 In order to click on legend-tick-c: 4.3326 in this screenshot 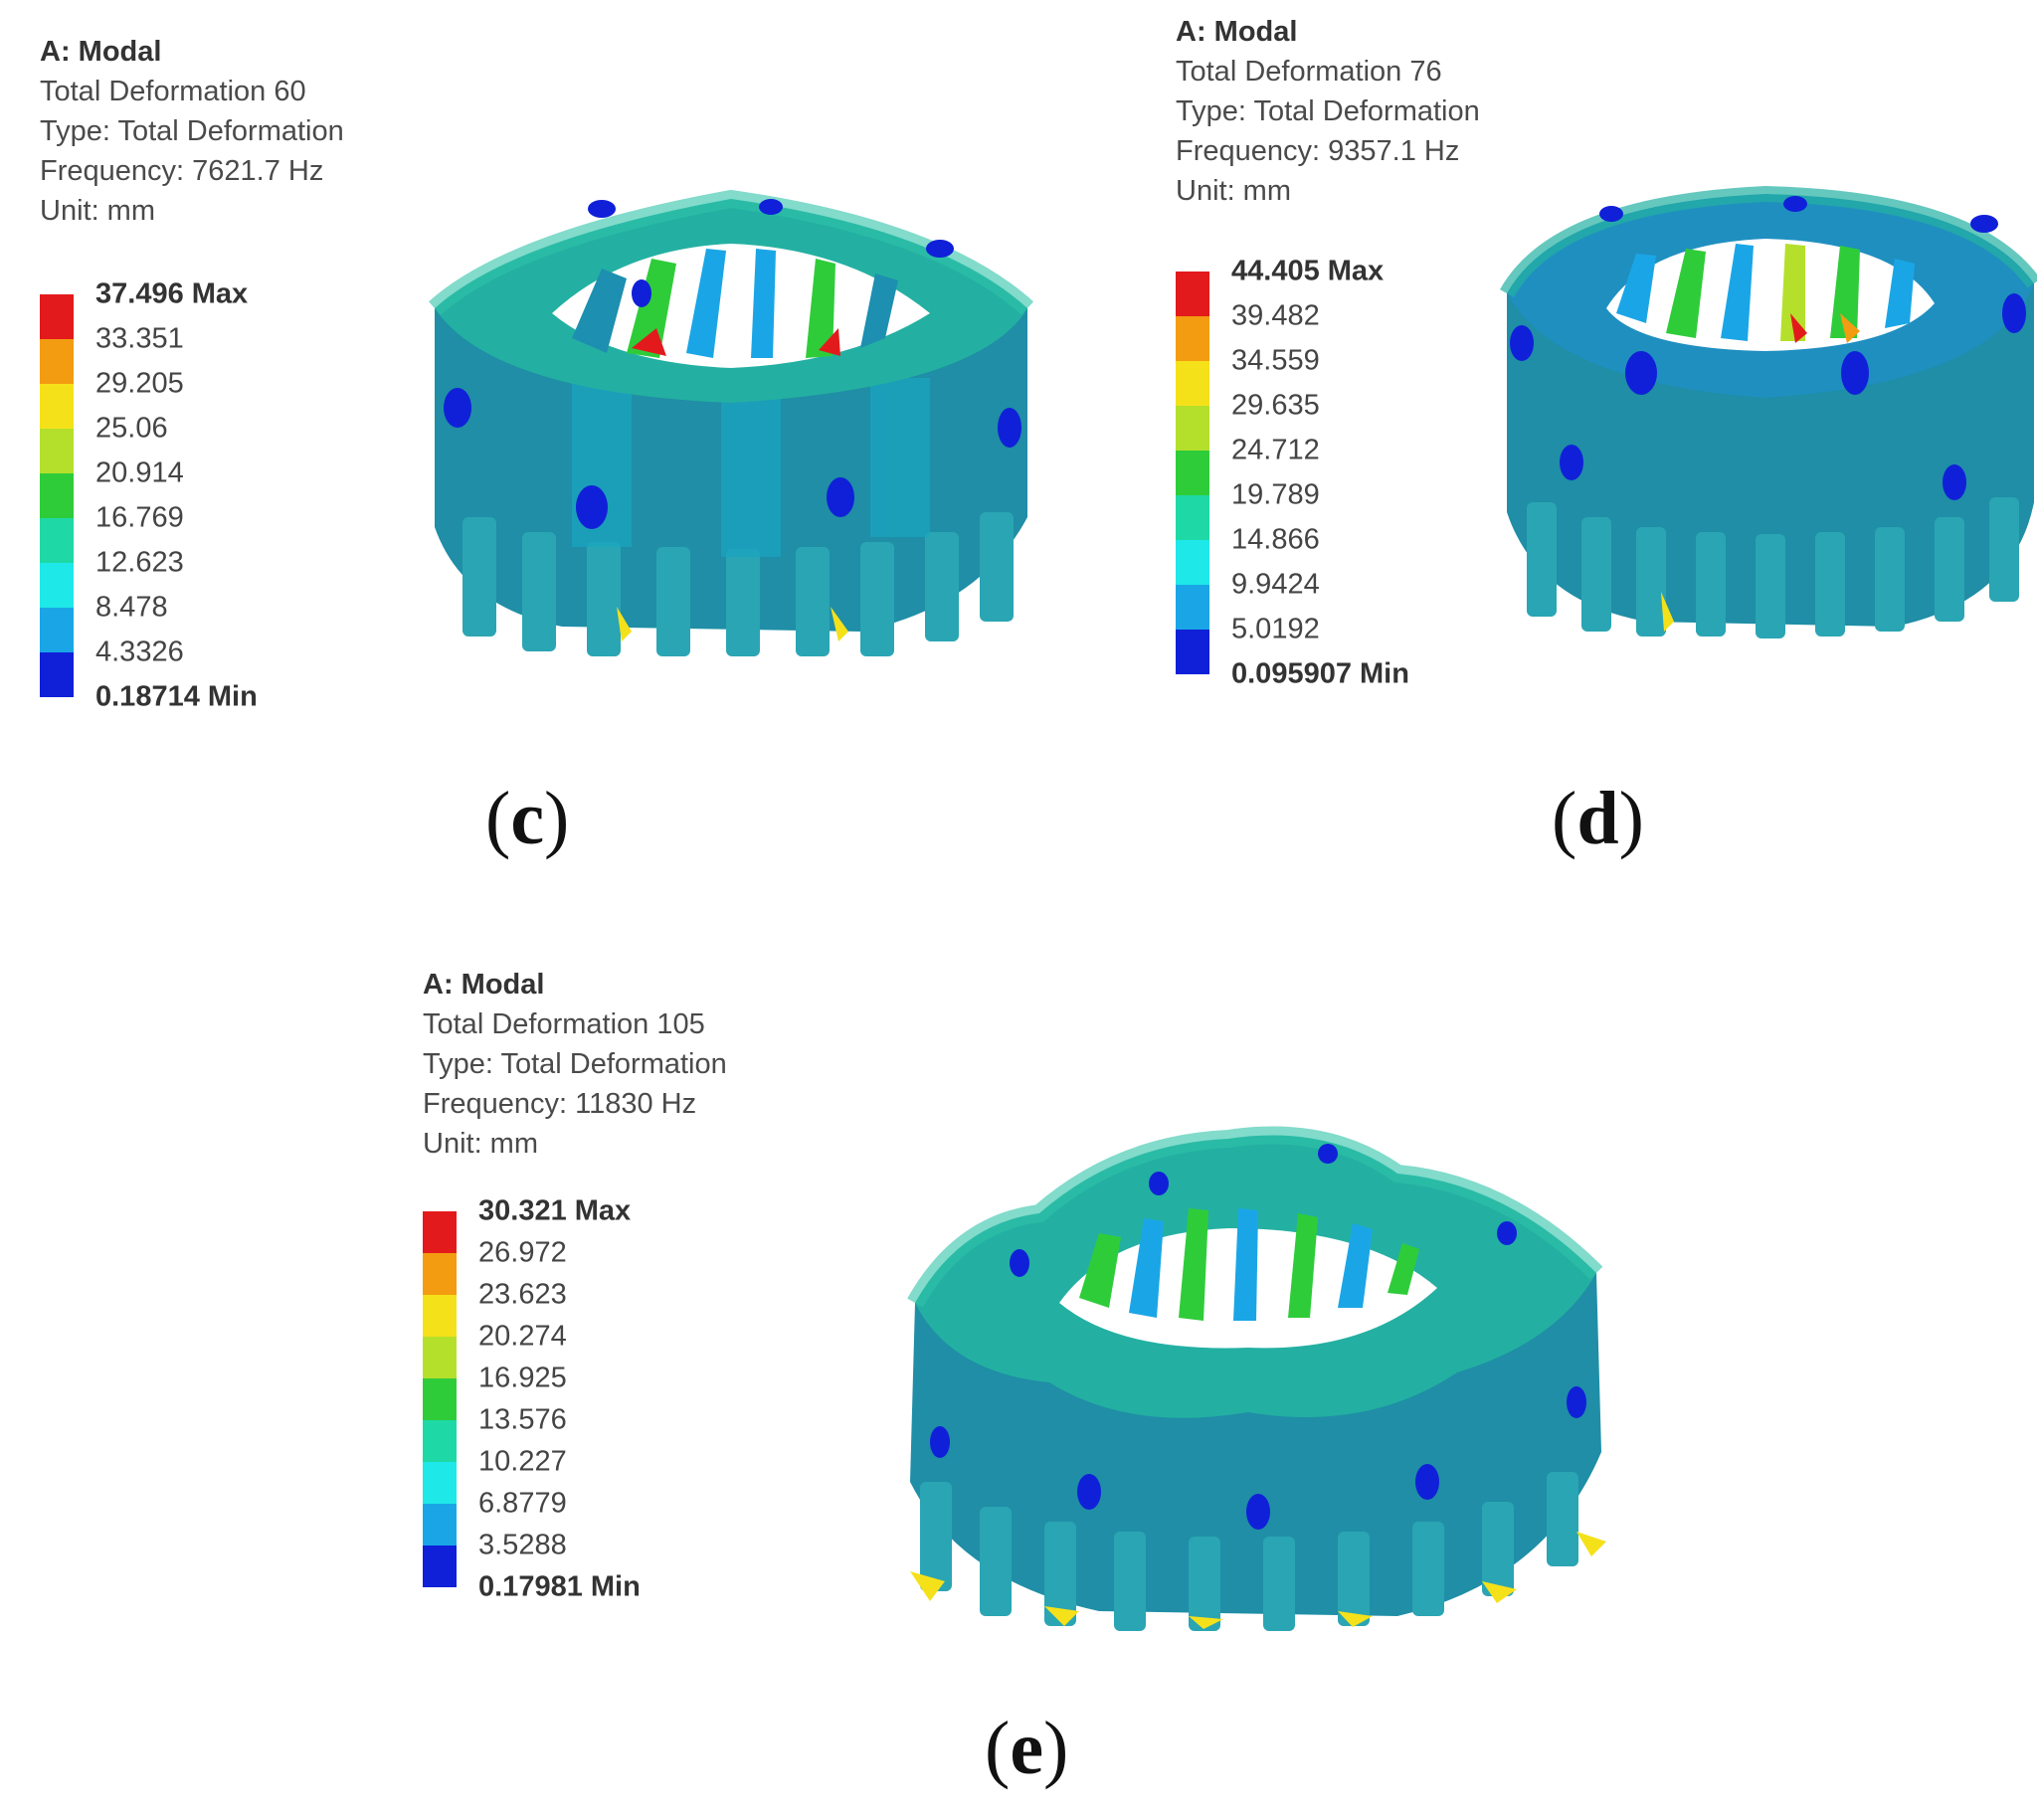, I will do `click(139, 652)`.